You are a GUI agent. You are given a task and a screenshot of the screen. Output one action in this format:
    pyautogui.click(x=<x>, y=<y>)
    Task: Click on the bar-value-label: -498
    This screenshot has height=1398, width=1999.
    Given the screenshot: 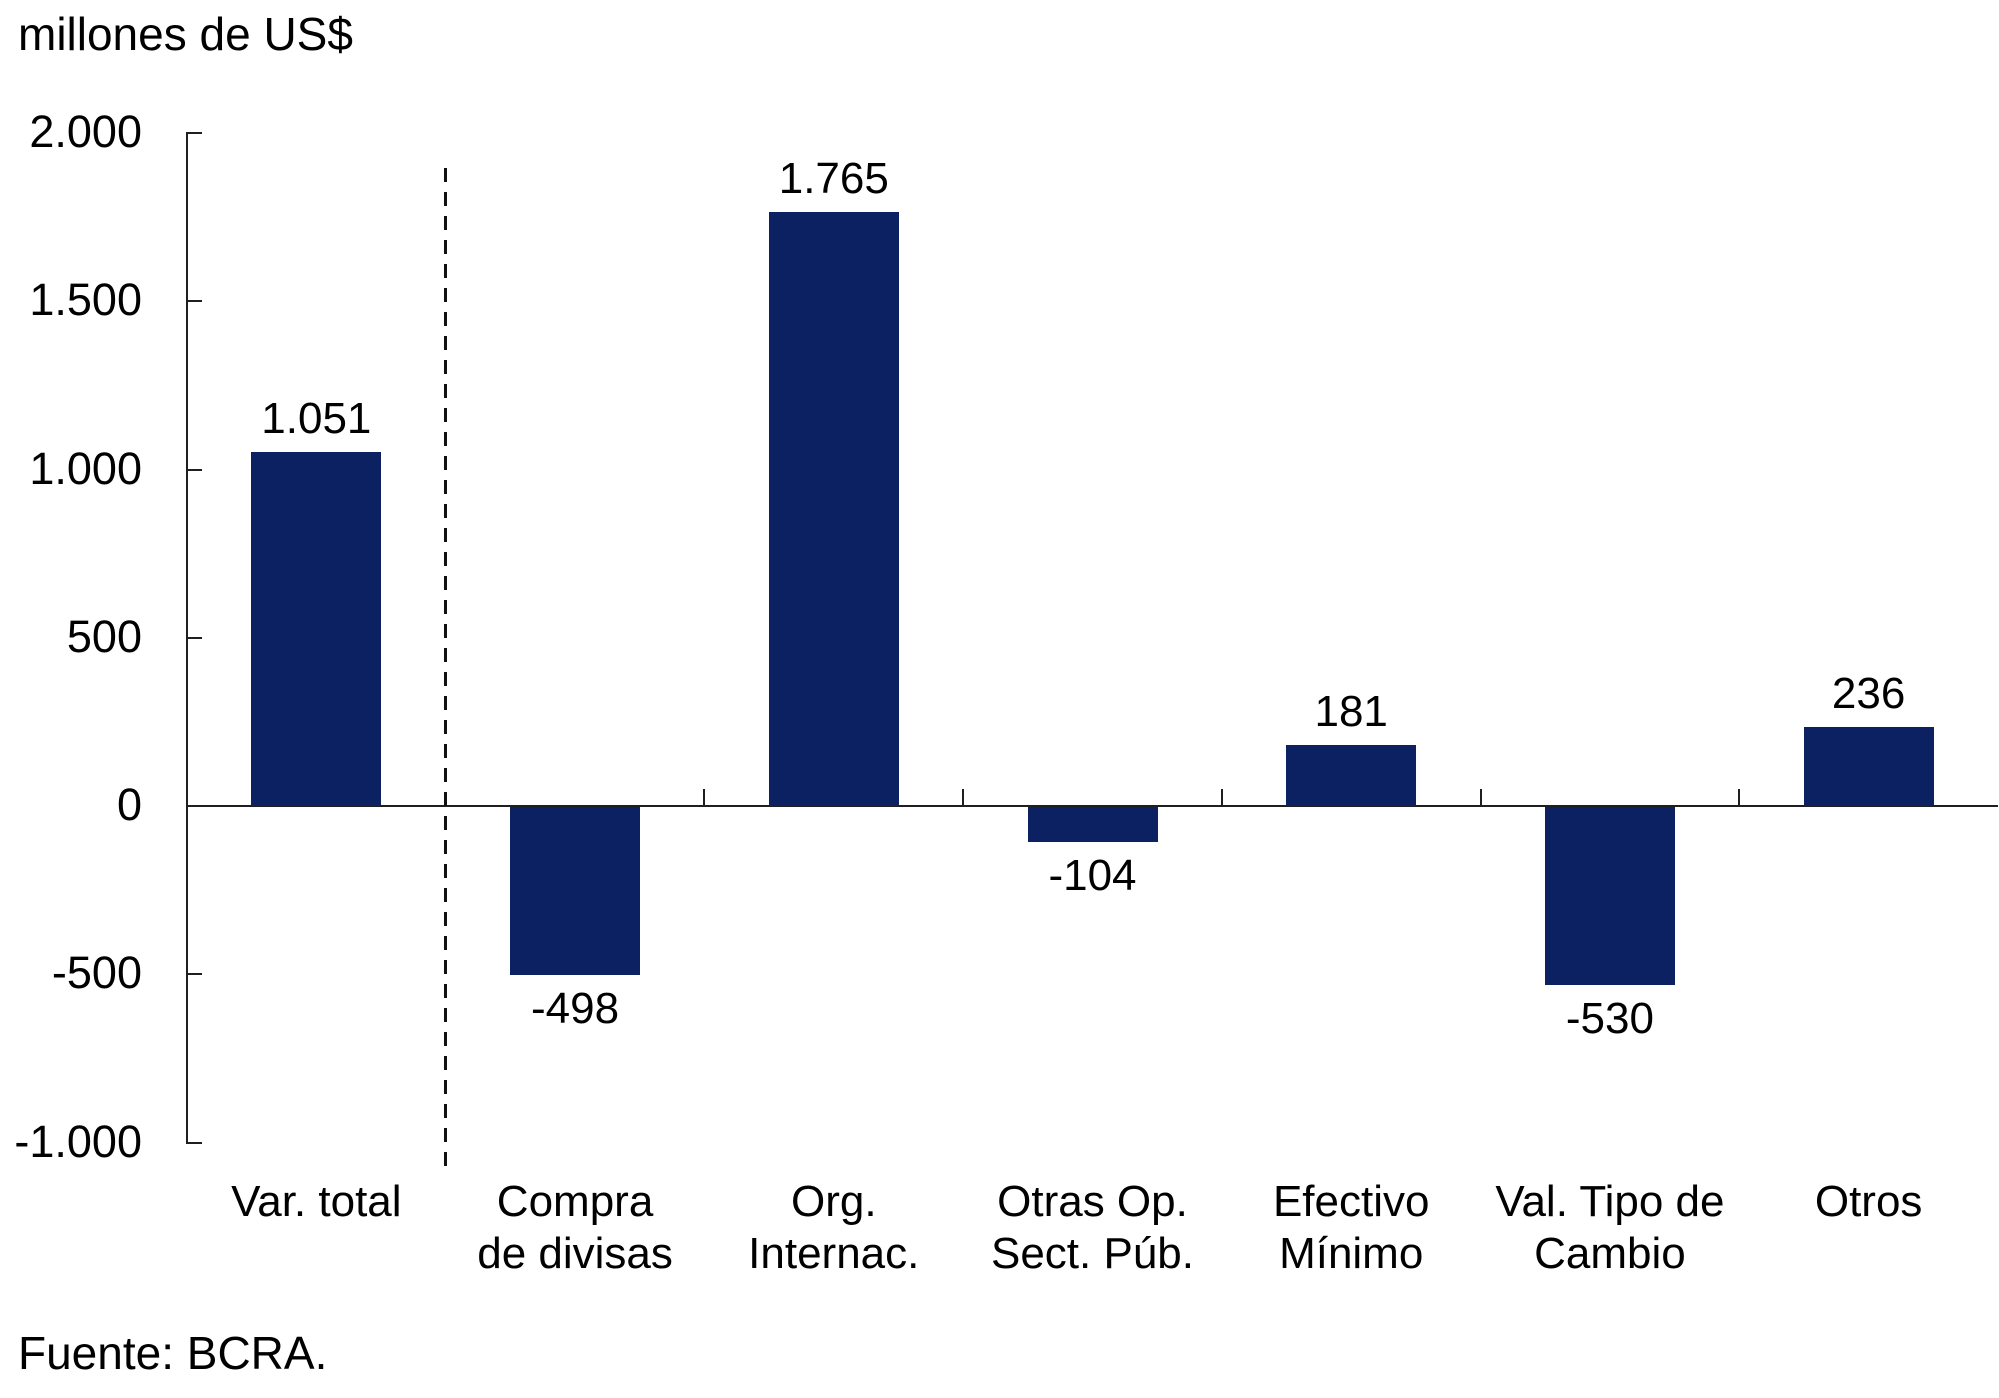 What is the action you would take?
    pyautogui.click(x=575, y=1008)
    